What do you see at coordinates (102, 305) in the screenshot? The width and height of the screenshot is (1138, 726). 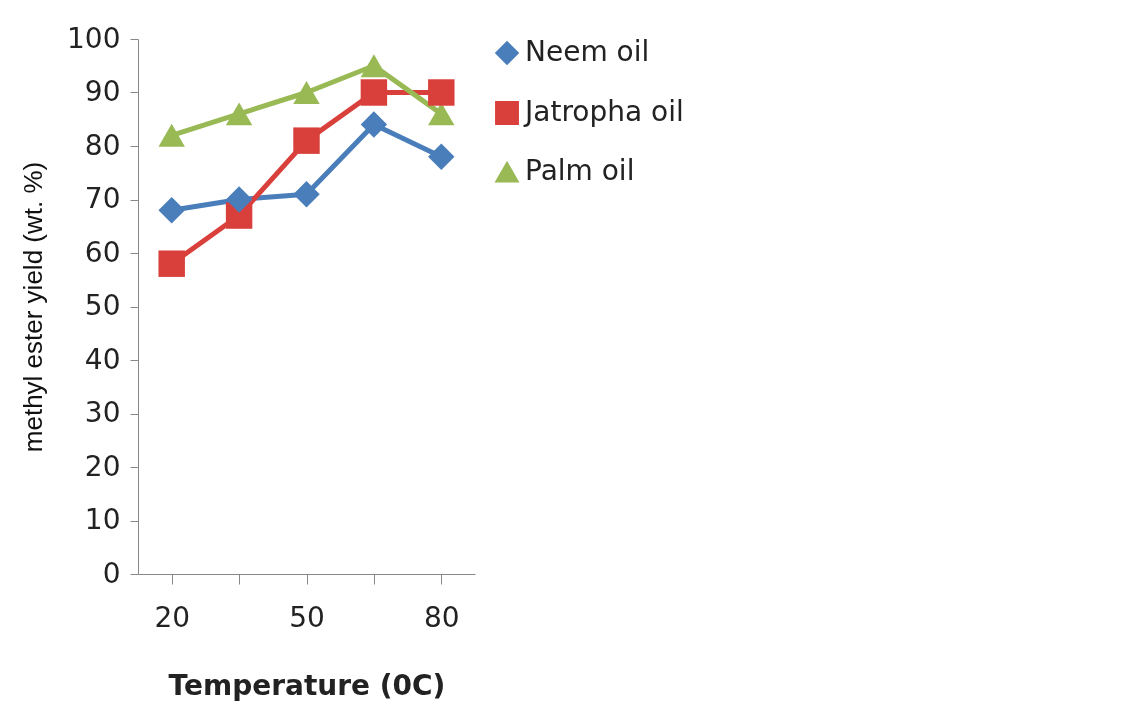 I see `y-tick-label: 50` at bounding box center [102, 305].